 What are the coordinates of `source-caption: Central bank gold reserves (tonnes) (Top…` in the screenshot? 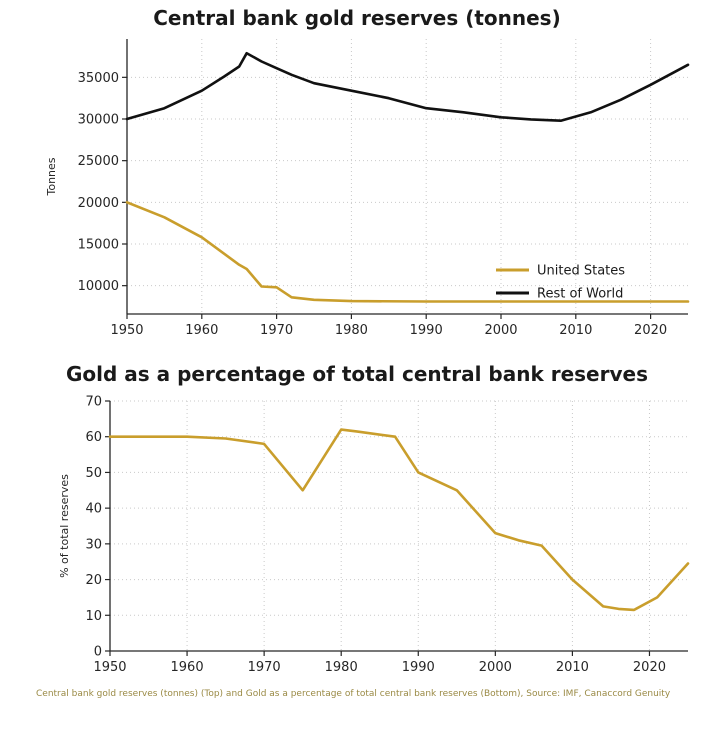 It's located at (353, 694).